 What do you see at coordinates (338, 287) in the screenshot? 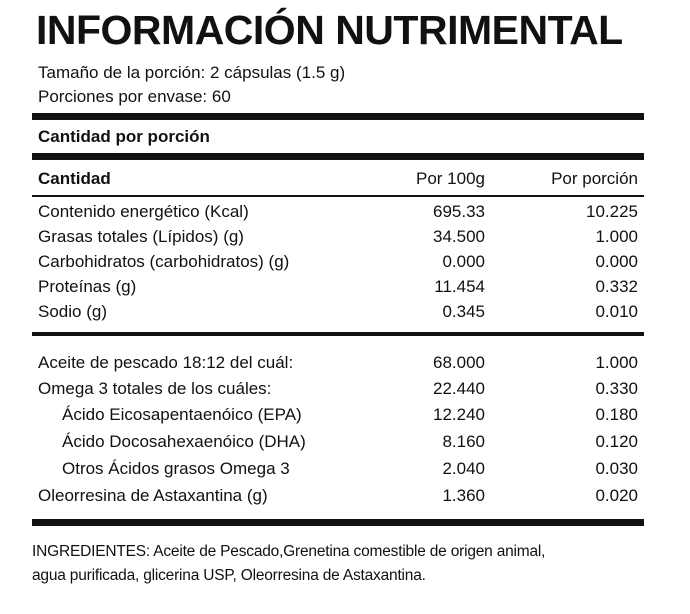
I see `table-row: Proteínas (g) 11.454 0.332` at bounding box center [338, 287].